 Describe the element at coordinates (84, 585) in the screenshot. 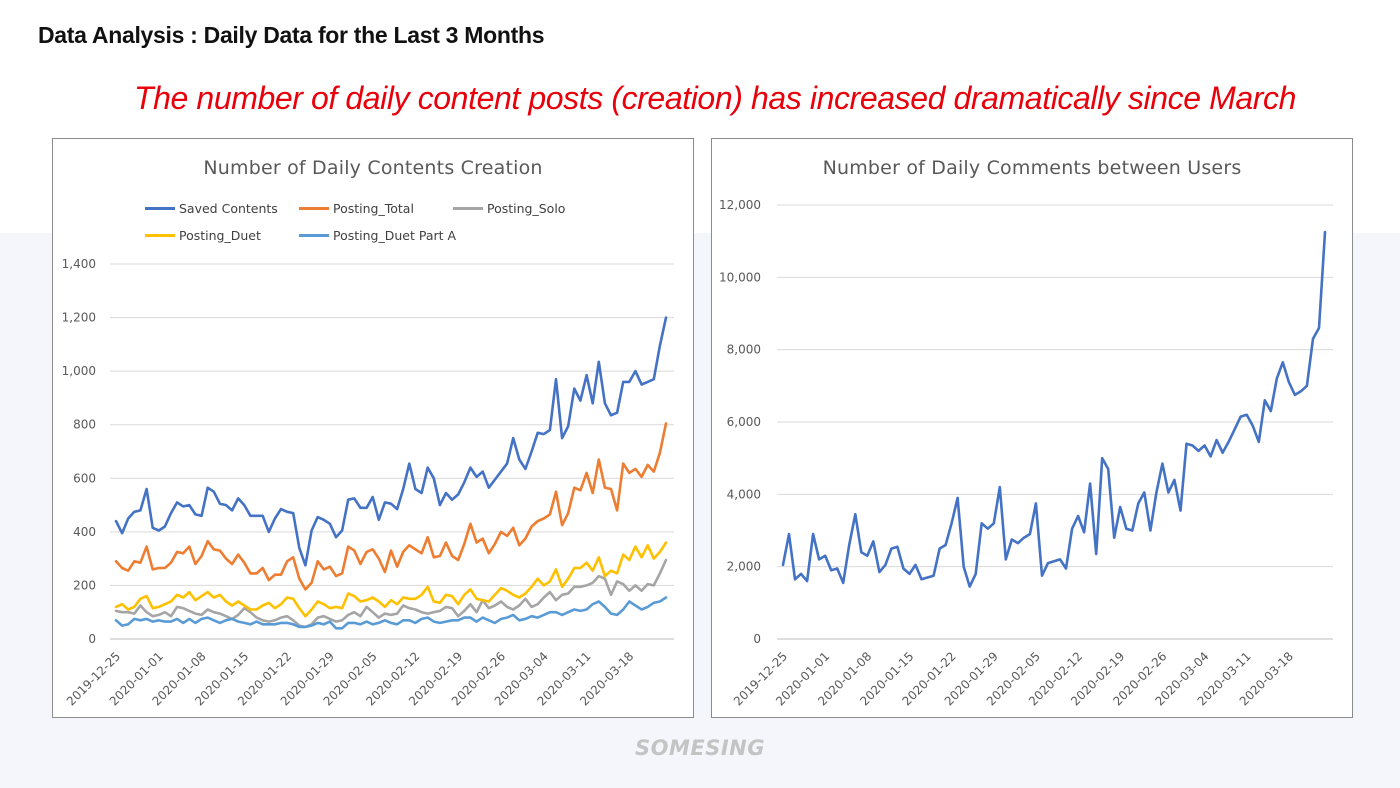

I see `y-tick-label: 200` at that location.